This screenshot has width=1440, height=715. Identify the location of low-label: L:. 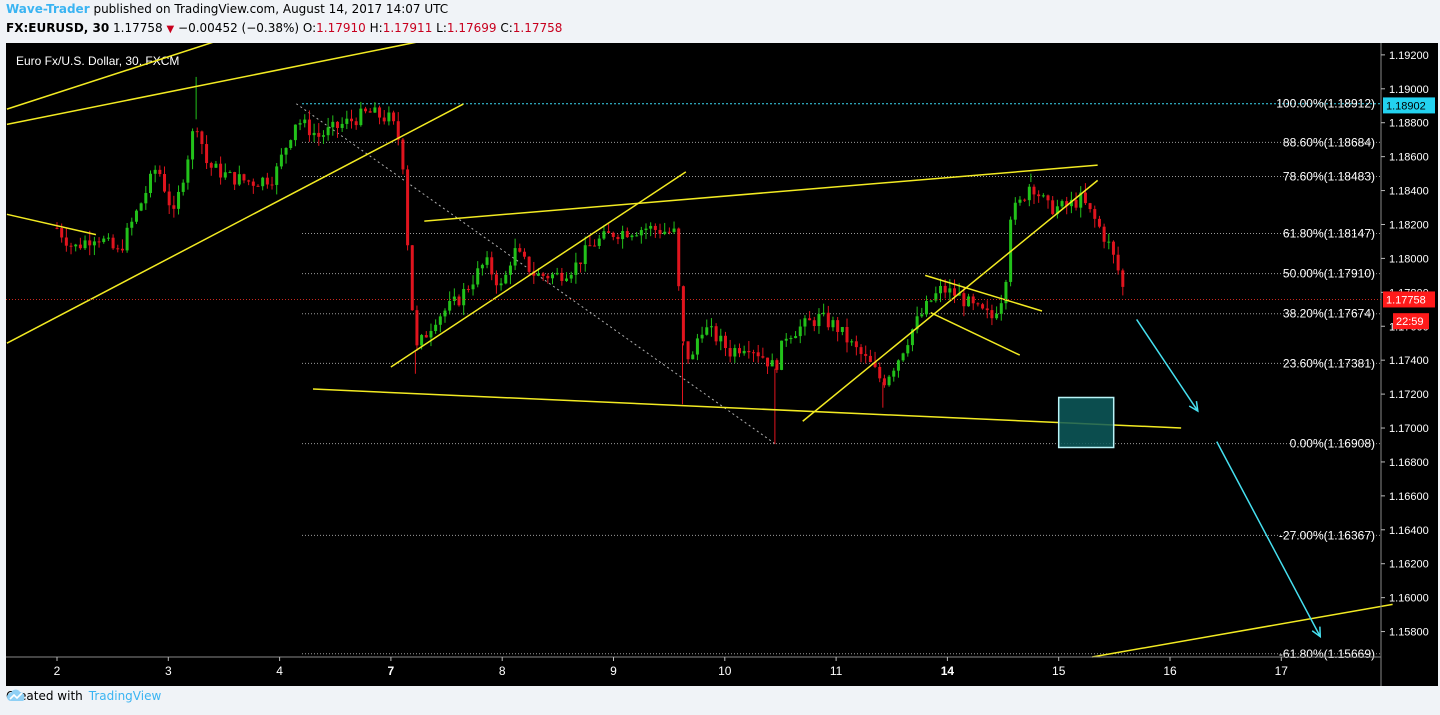
(441, 28).